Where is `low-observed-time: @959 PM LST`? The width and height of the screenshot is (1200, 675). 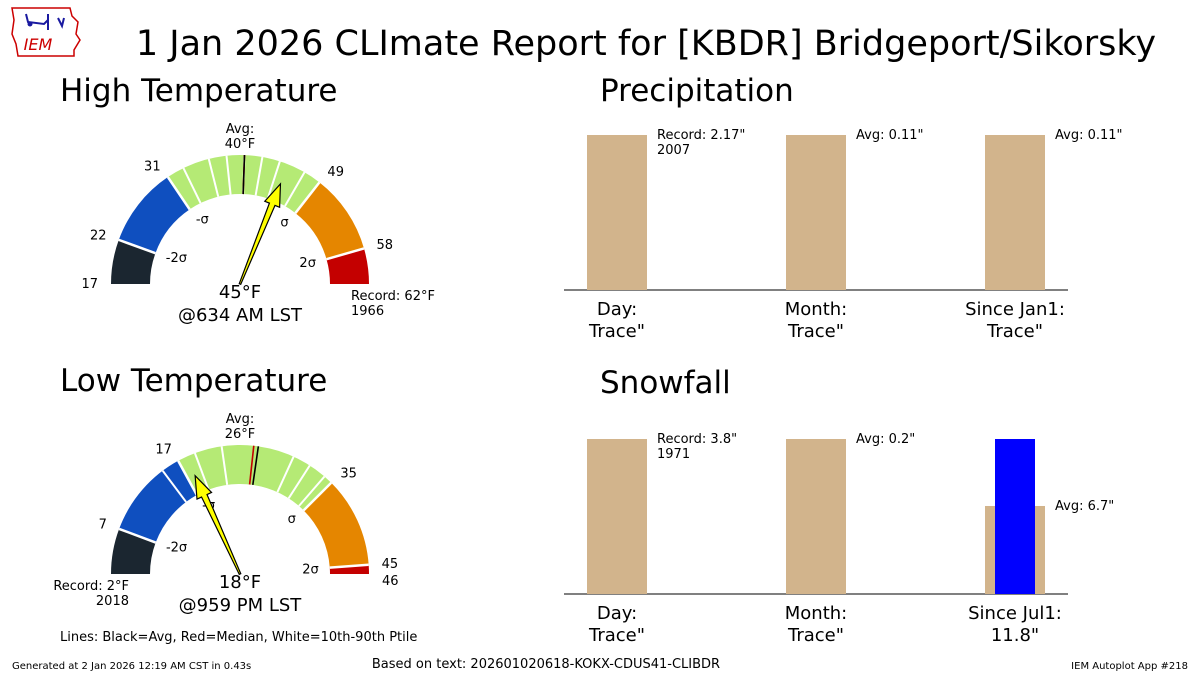 low-observed-time: @959 PM LST is located at coordinates (241, 605).